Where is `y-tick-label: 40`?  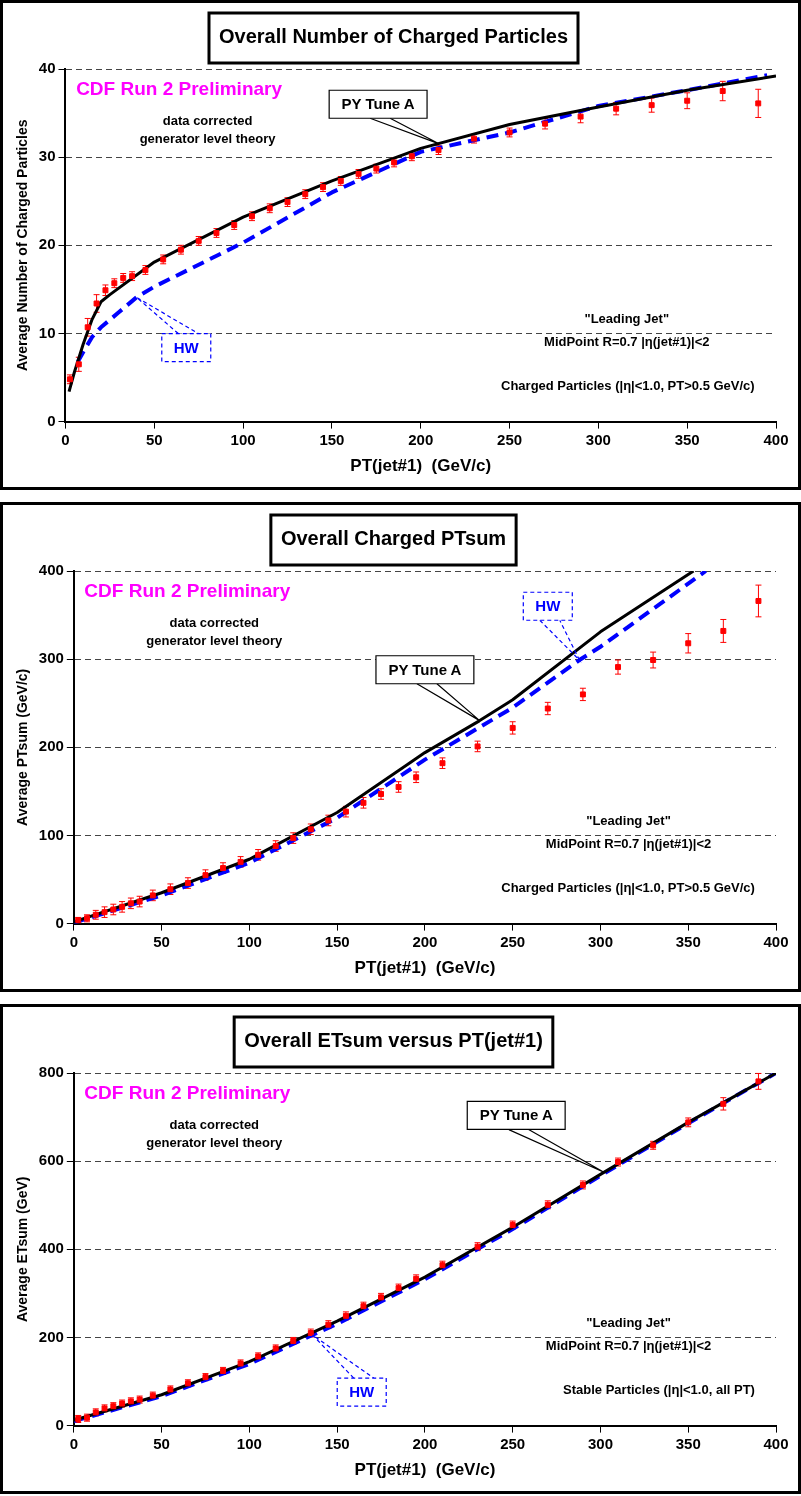
y-tick-label: 40 is located at coordinates (47, 68).